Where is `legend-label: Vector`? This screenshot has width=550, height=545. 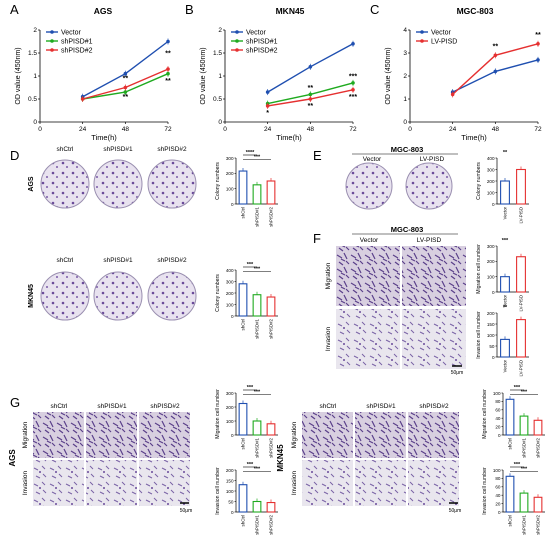 legend-label: Vector is located at coordinates (71, 33).